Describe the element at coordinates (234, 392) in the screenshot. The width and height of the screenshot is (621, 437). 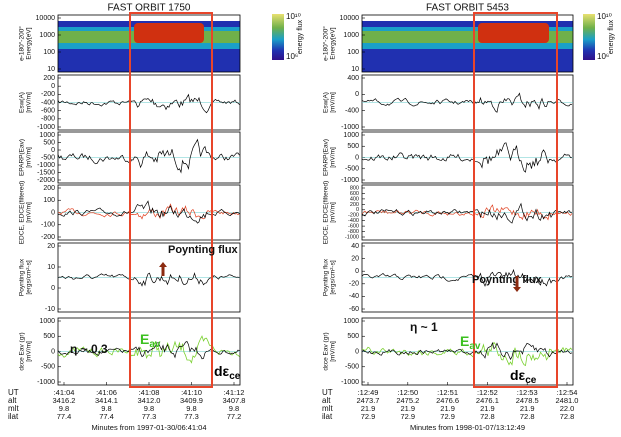
I see `footer-value: :41:12` at that location.